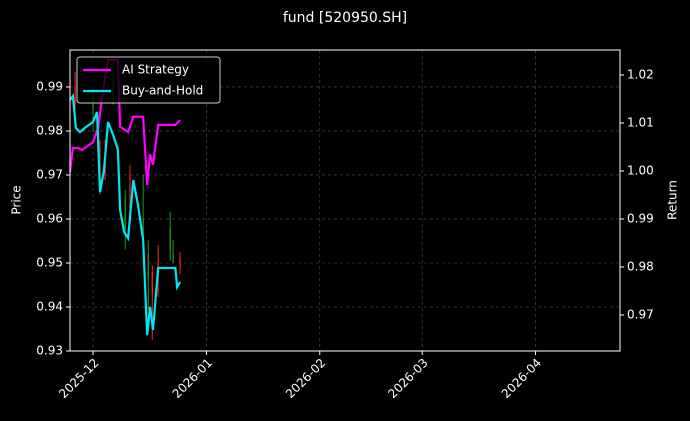 The width and height of the screenshot is (690, 421). Describe the element at coordinates (49, 351) in the screenshot. I see `y-tick-label: 0.93` at that location.